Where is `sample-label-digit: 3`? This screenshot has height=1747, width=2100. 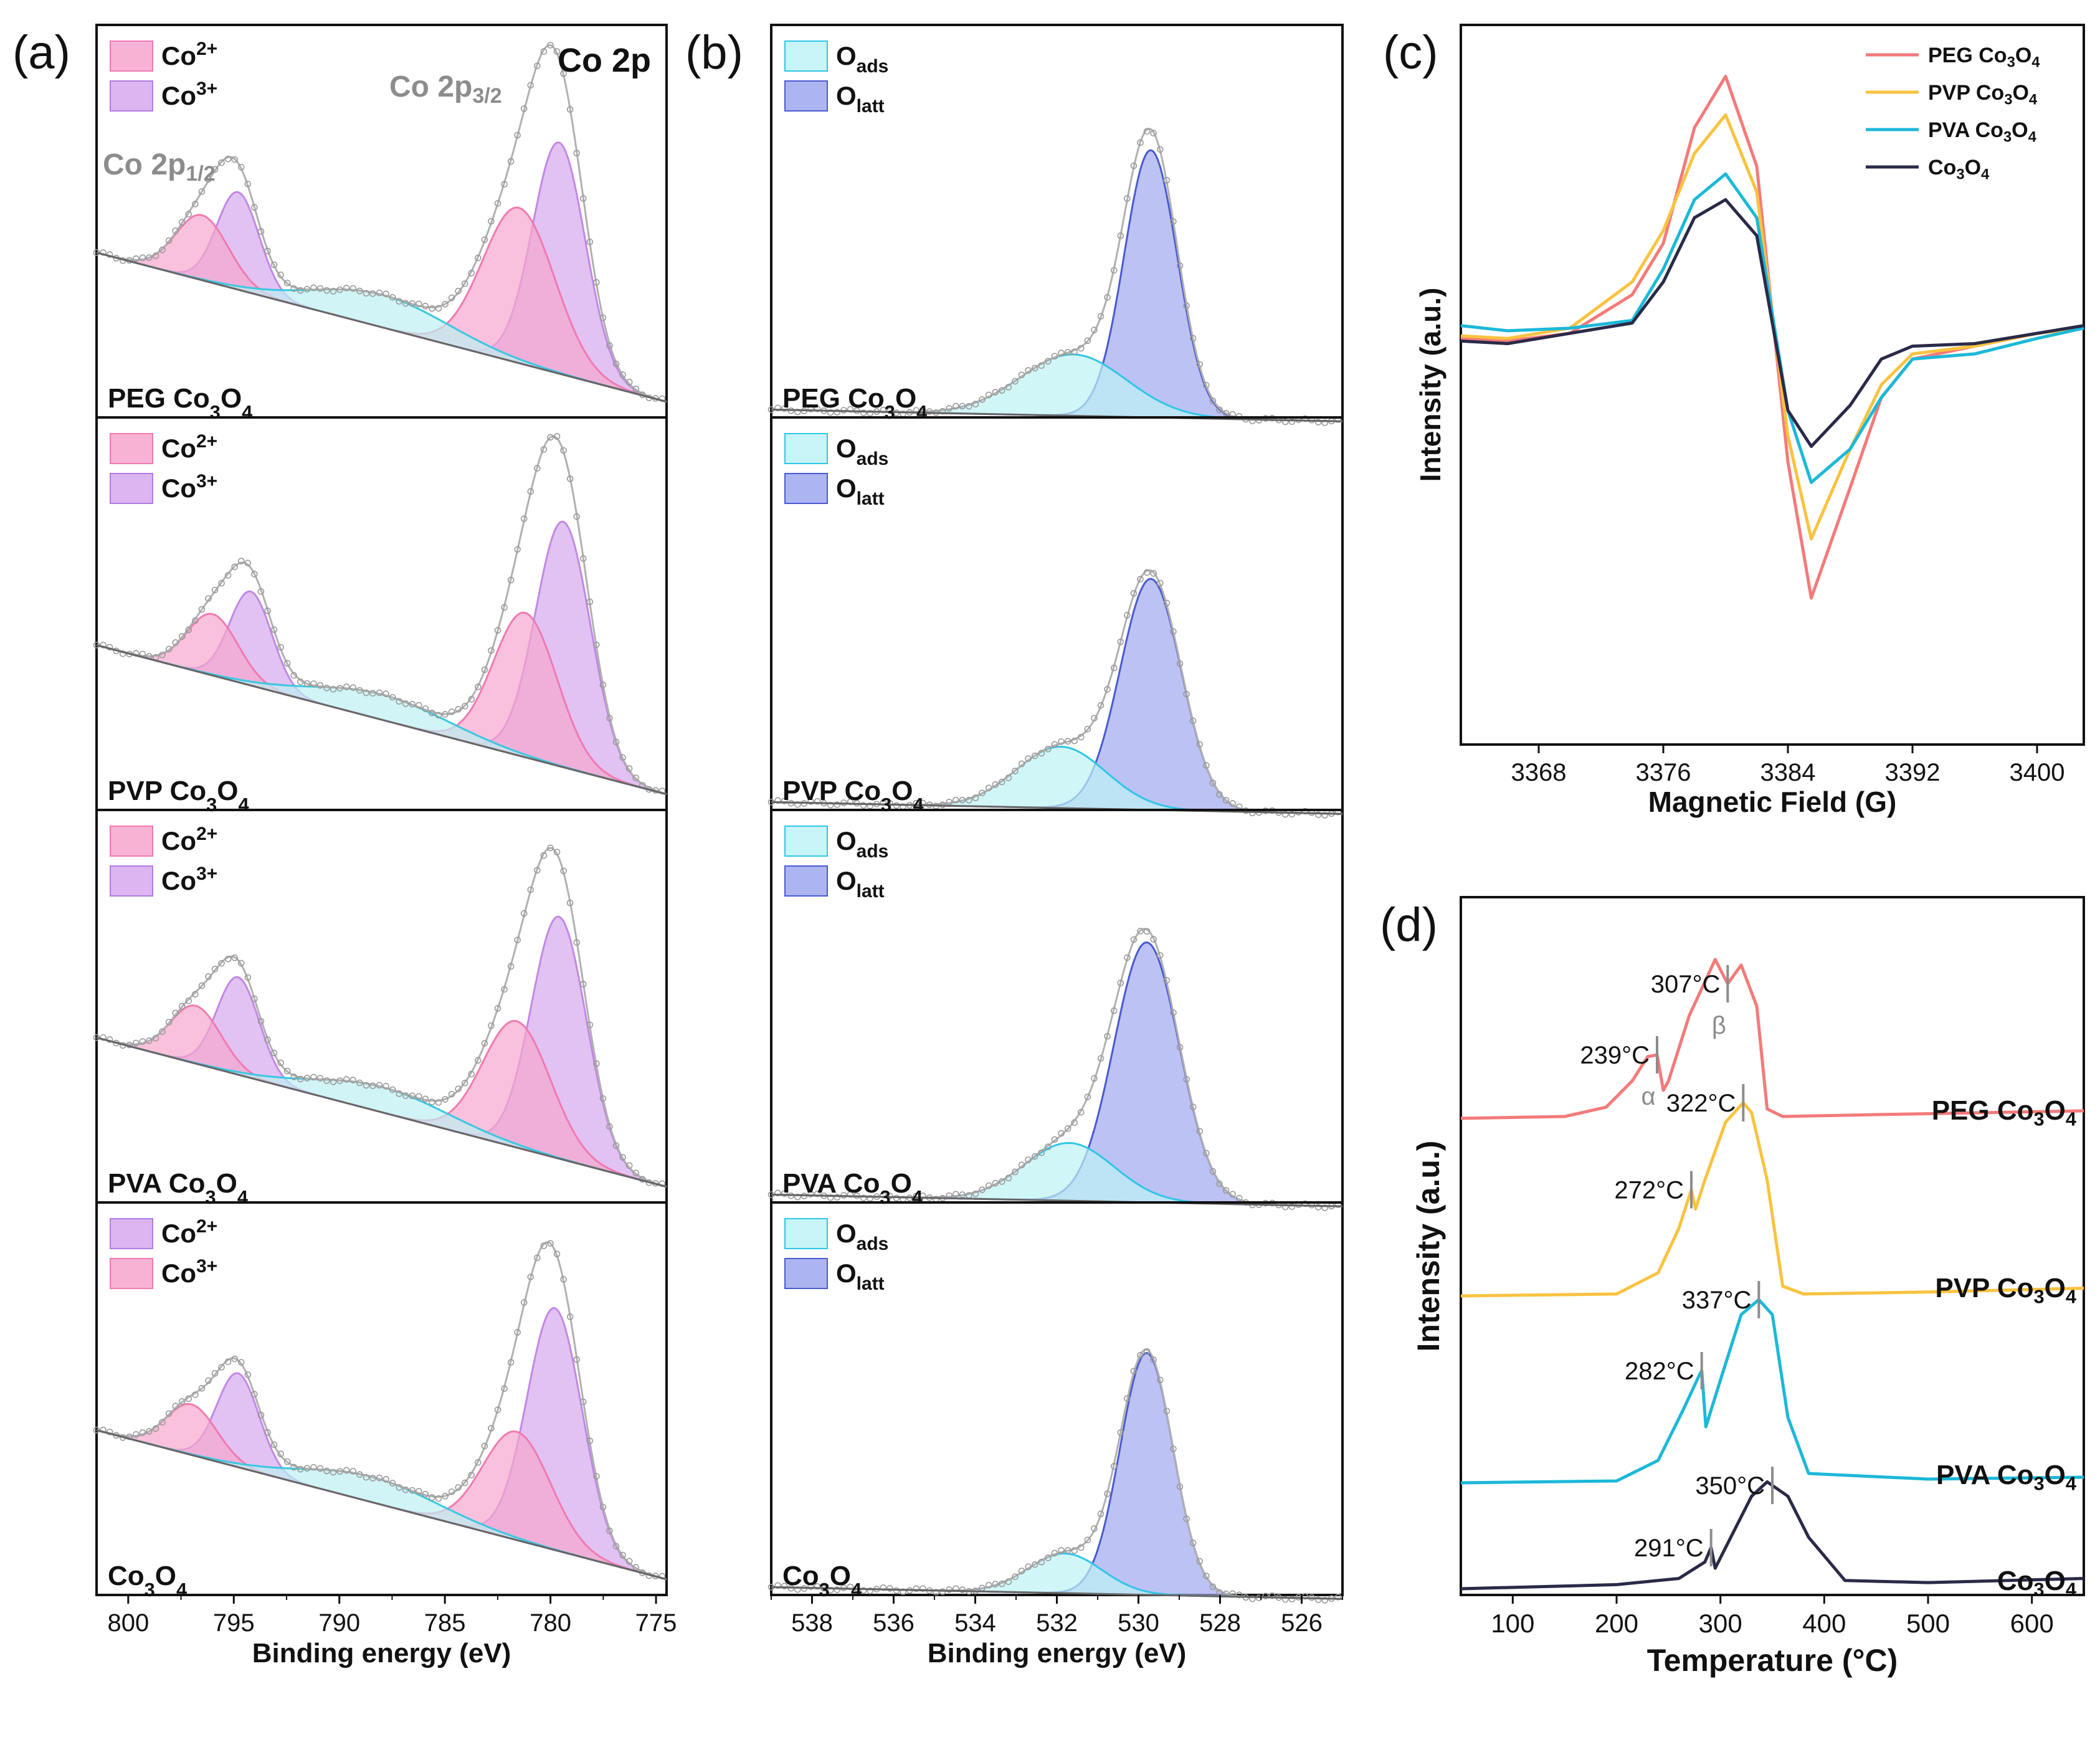
sample-label-digit: 3 is located at coordinates (824, 1590).